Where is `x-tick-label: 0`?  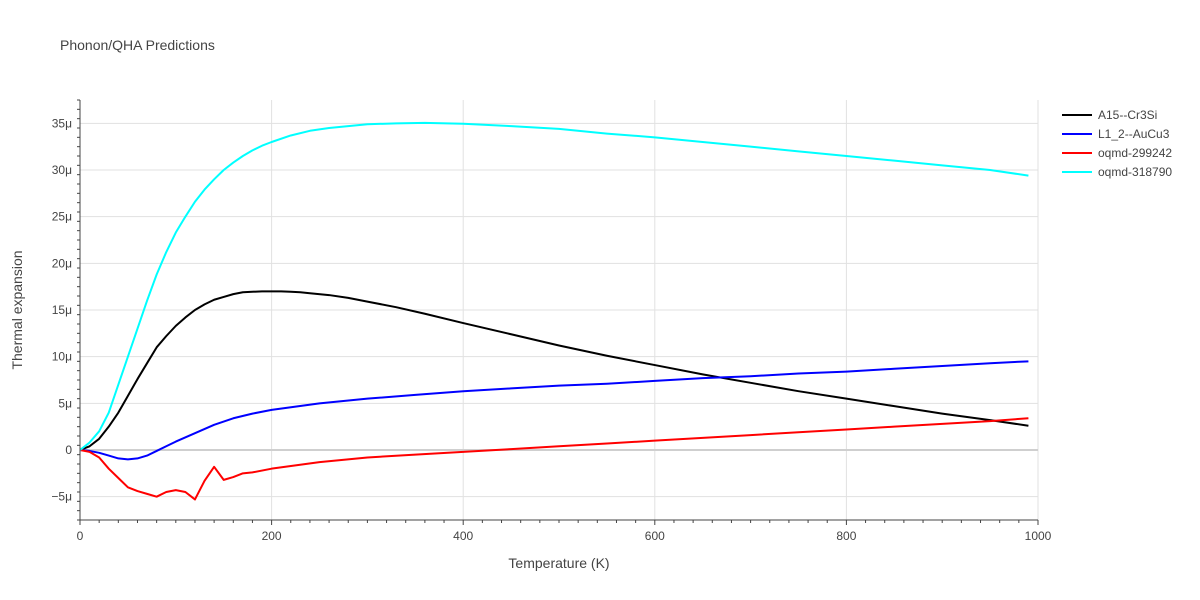 x-tick-label: 0 is located at coordinates (80, 536).